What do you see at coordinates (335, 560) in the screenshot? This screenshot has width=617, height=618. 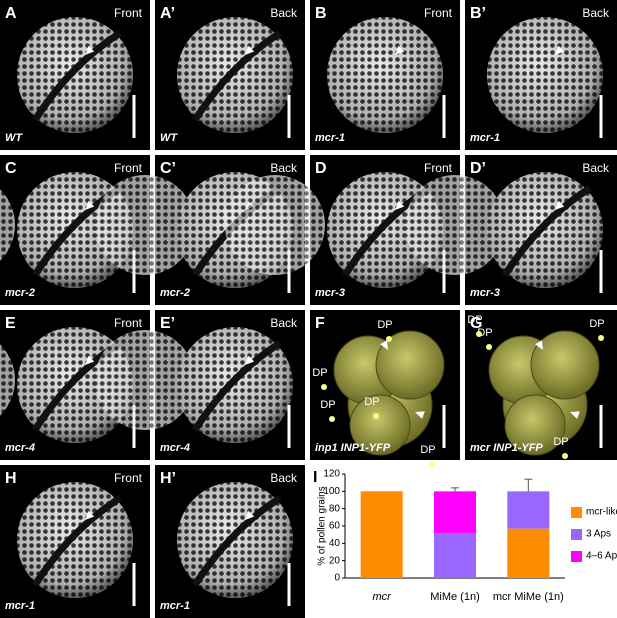 I see `y-tick-label: 20` at bounding box center [335, 560].